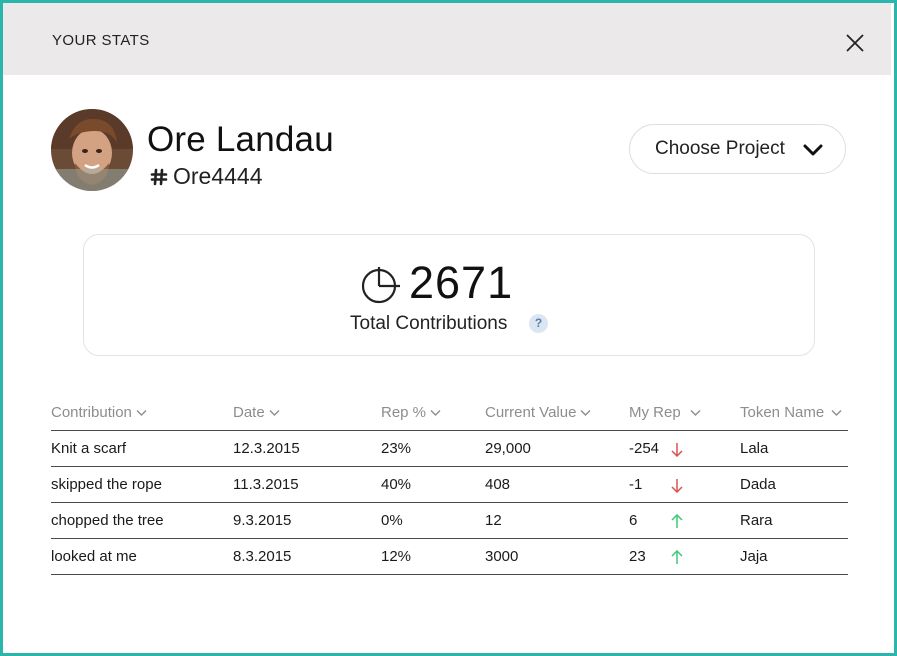 This screenshot has height=656, width=897. I want to click on my-rep-value: -1, so click(636, 484).